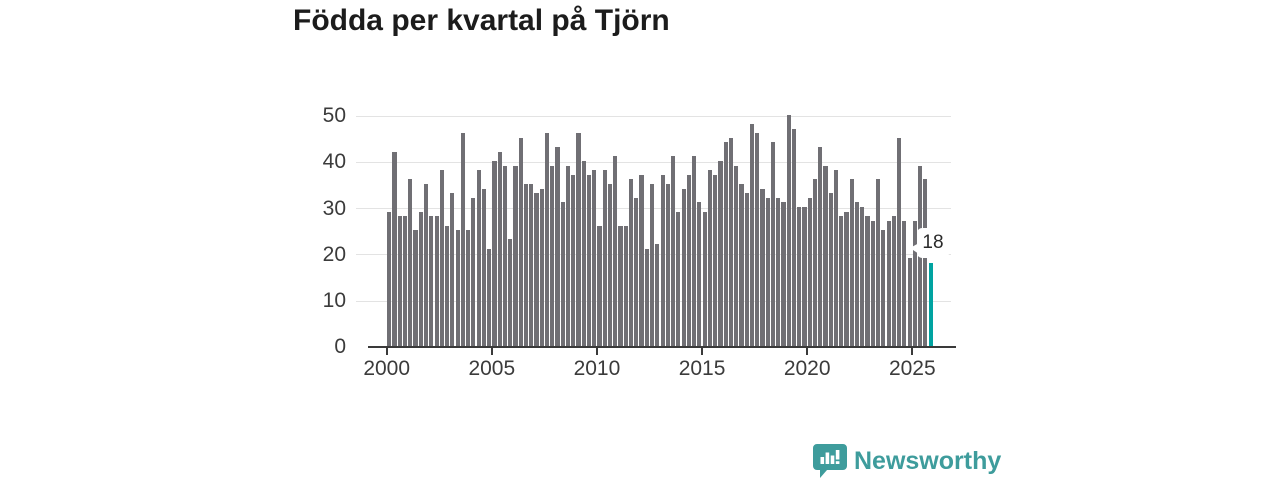 This screenshot has width=1280, height=480. What do you see at coordinates (387, 368) in the screenshot?
I see `x-tick-label: 2000` at bounding box center [387, 368].